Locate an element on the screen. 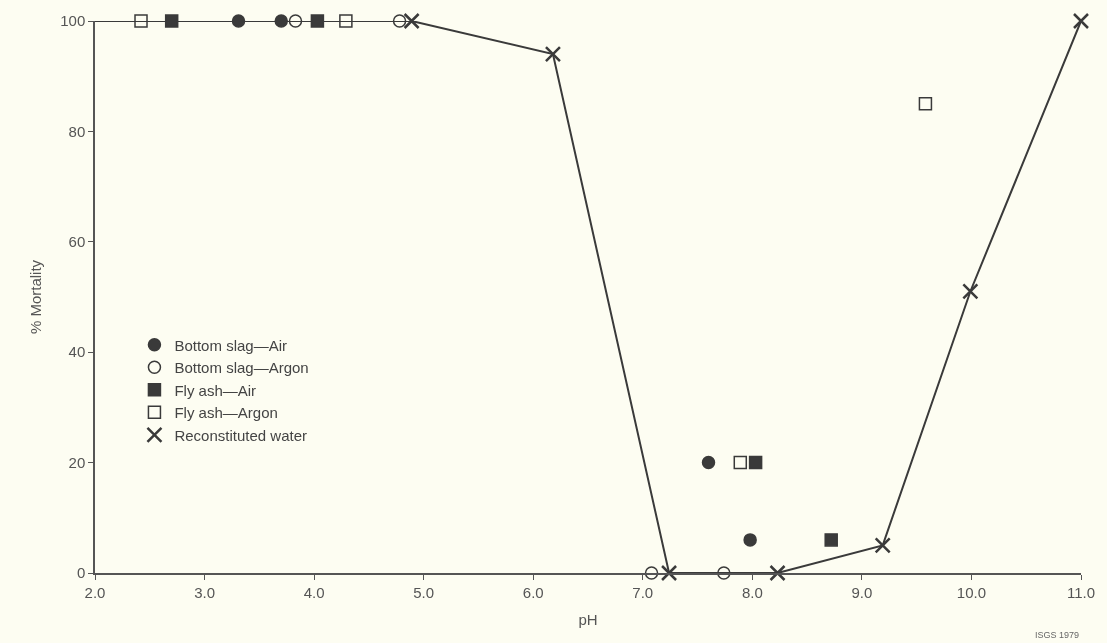  y-axis-title: % Mortality is located at coordinates (35, 297).